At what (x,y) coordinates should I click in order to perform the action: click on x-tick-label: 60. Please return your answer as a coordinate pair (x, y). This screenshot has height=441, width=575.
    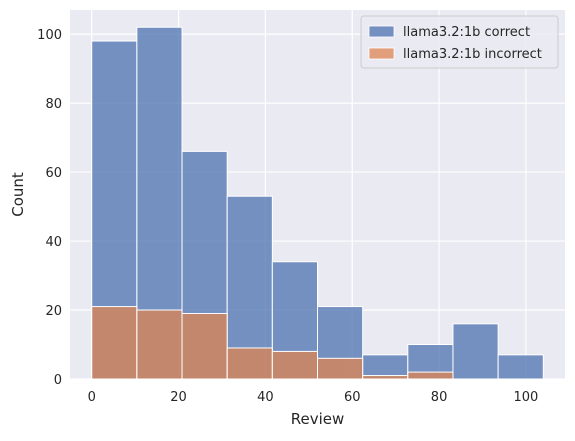
    Looking at the image, I should click on (352, 397).